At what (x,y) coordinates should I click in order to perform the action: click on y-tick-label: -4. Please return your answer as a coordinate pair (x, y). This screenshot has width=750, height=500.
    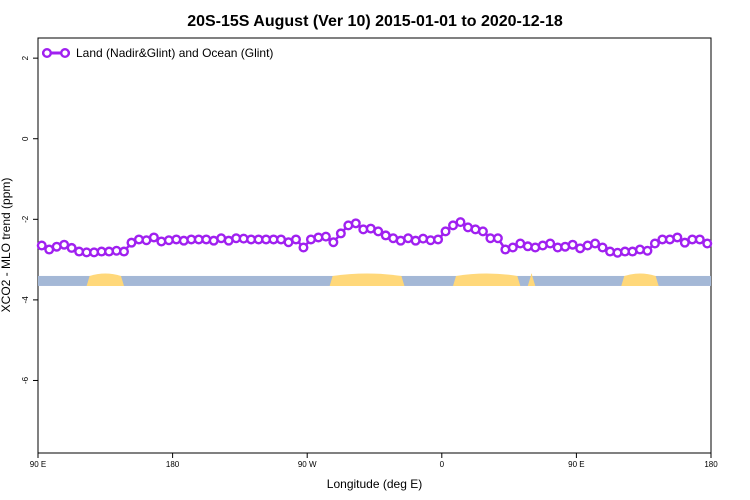
    Looking at the image, I should click on (25, 300).